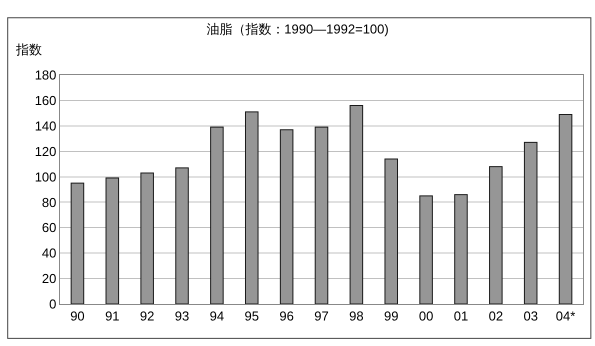 This screenshot has width=595, height=346. What do you see at coordinates (49, 202) in the screenshot?
I see `y-tick-label: 80` at bounding box center [49, 202].